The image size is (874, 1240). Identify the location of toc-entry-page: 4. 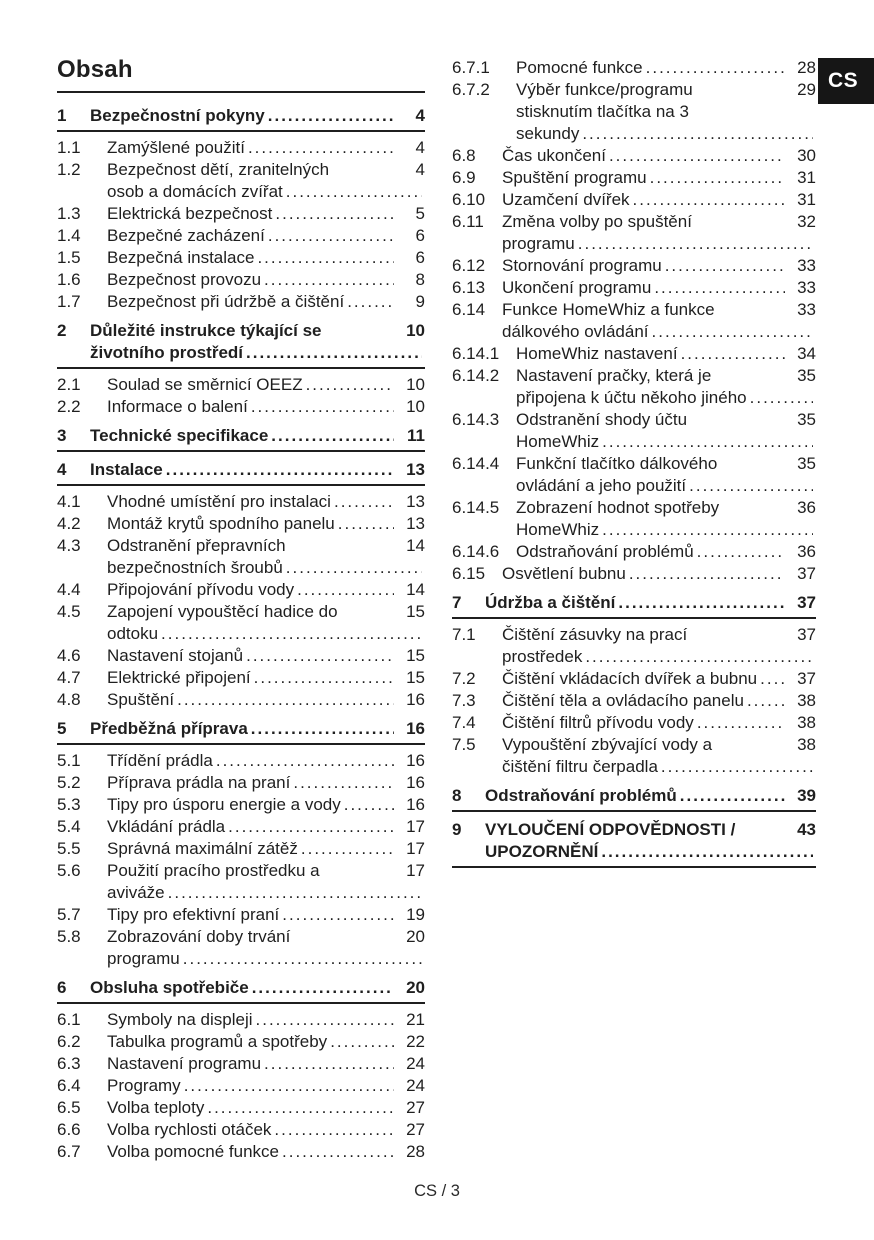
(420, 169).